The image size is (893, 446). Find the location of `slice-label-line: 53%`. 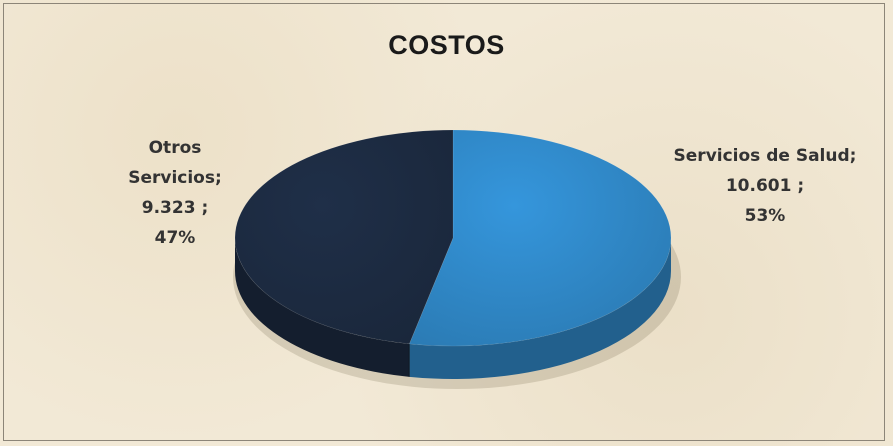

slice-label-line: 53% is located at coordinates (765, 216).